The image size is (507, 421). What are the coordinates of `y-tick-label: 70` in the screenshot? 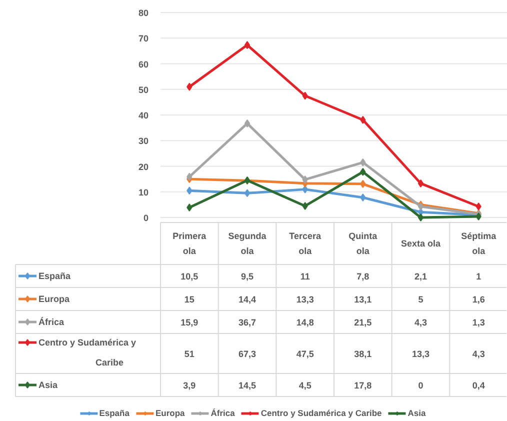 It's located at (143, 39).